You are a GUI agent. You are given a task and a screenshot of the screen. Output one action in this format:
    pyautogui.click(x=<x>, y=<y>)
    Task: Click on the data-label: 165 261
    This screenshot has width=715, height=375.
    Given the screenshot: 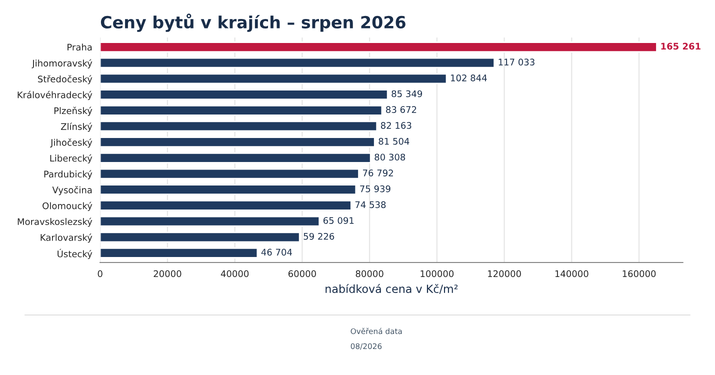 What is the action you would take?
    pyautogui.click(x=680, y=46)
    